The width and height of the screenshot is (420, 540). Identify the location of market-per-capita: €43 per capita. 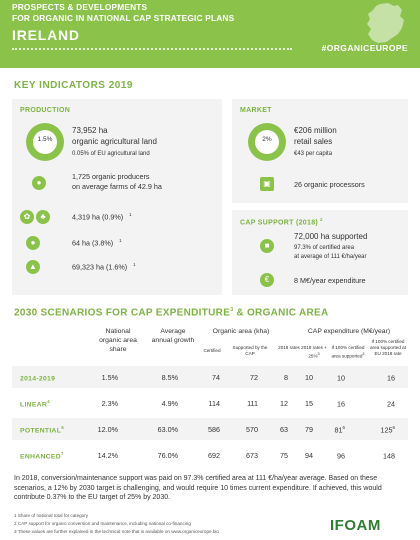
(313, 154).